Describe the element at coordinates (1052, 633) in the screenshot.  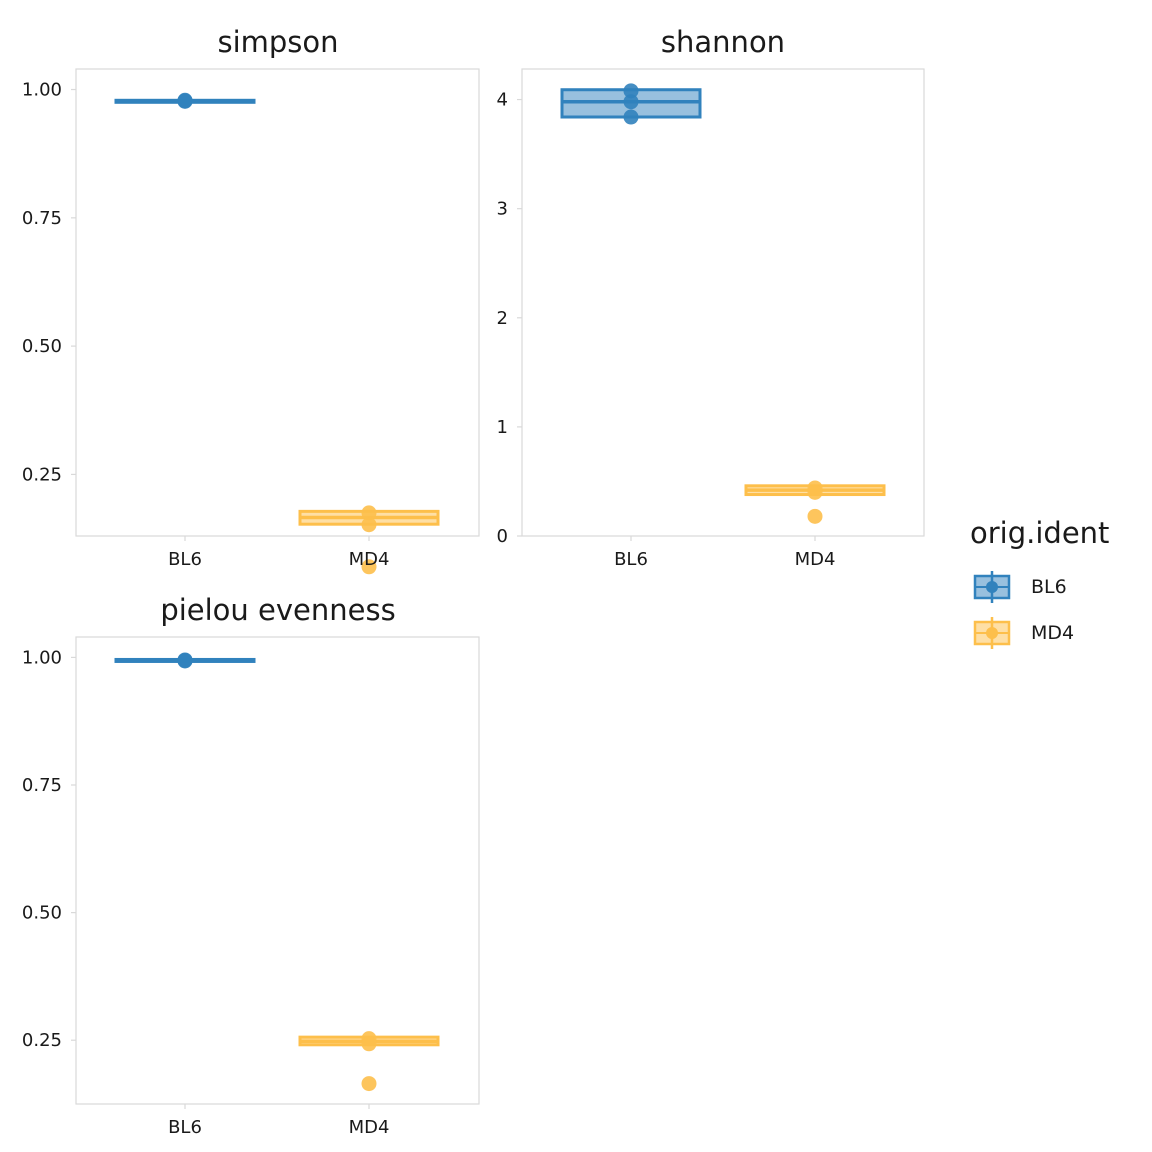
I see `legend-label: MD4` at that location.